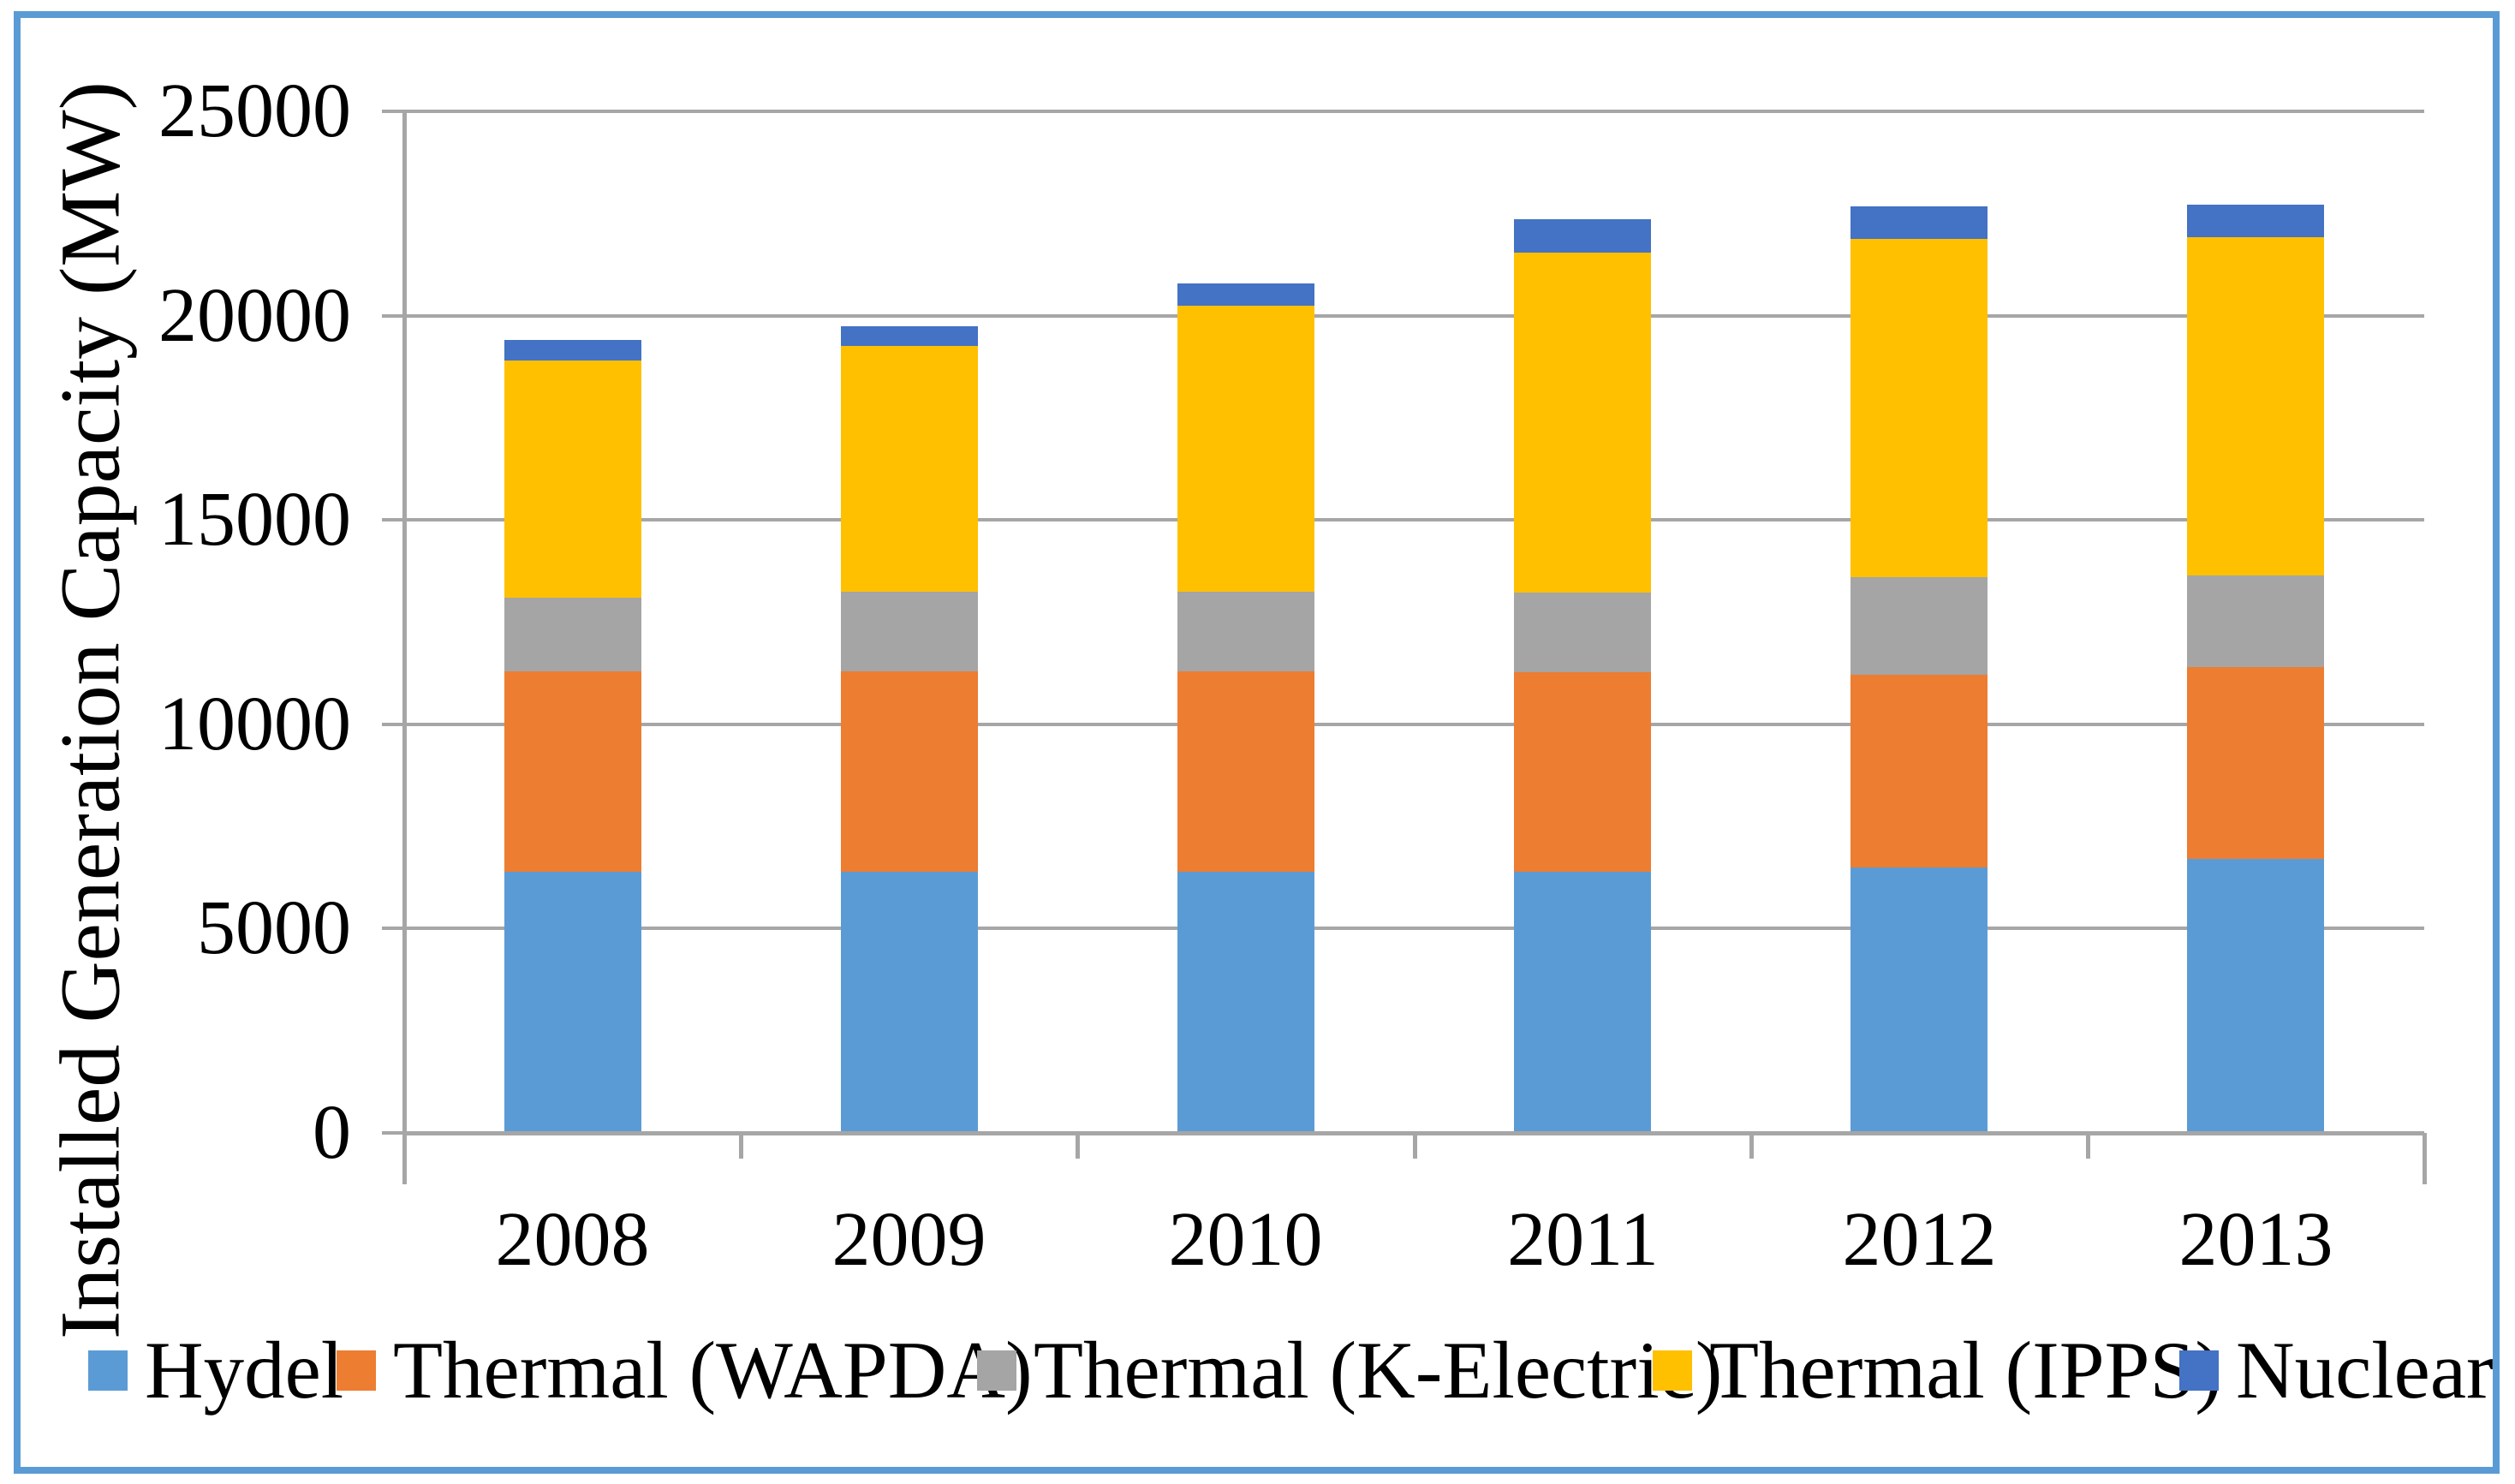 Image resolution: width=2515 pixels, height=1484 pixels. Describe the element at coordinates (404, 623) in the screenshot. I see `y-axis-line` at that location.